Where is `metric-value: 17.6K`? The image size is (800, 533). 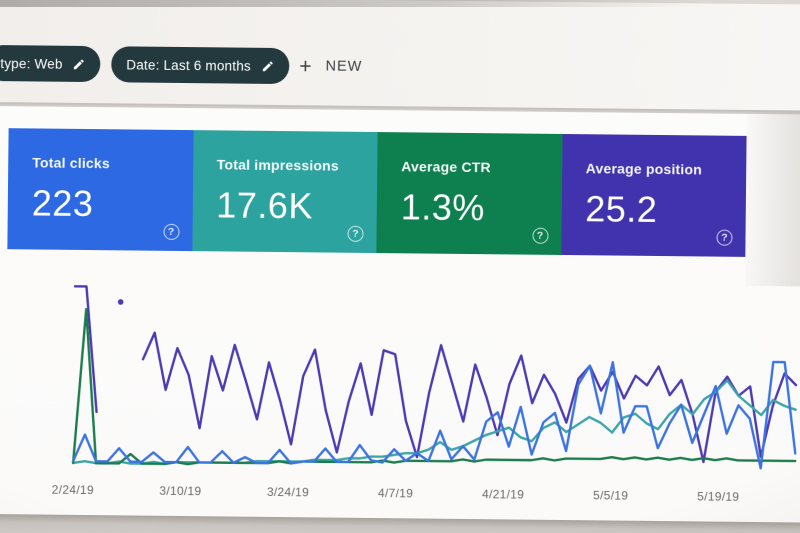
metric-value: 17.6K is located at coordinates (265, 205).